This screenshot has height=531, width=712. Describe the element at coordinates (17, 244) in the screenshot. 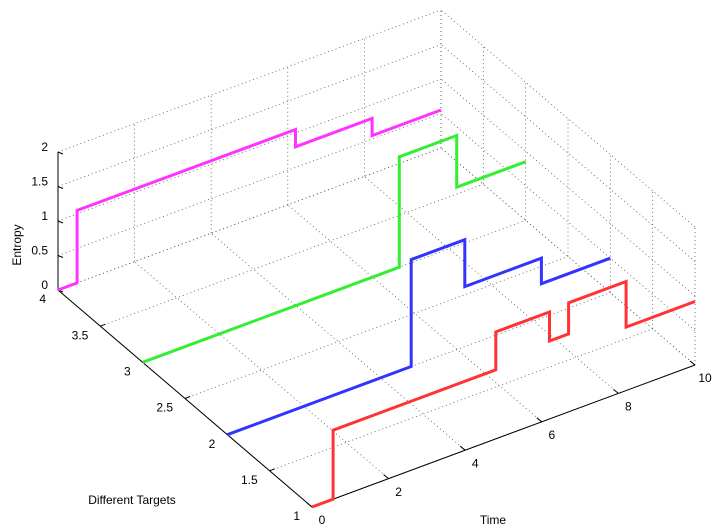

I see `z-axis-title: Entropy` at that location.